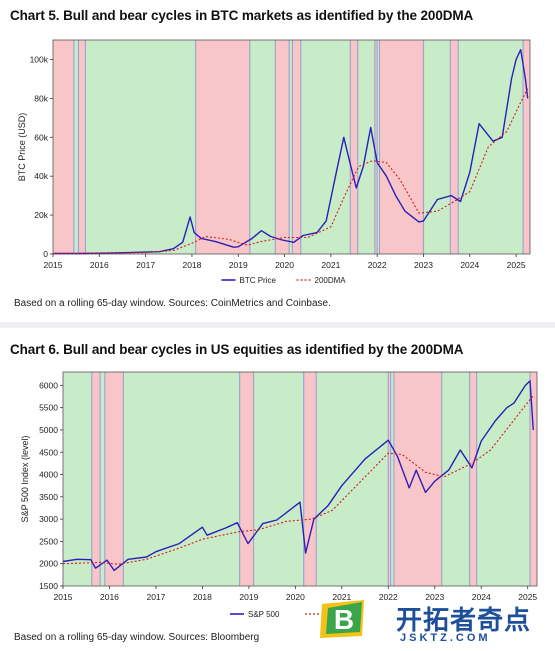 This screenshot has height=651, width=555. What do you see at coordinates (48, 385) in the screenshot?
I see `chart-6-y-tick-label: 6000` at bounding box center [48, 385].